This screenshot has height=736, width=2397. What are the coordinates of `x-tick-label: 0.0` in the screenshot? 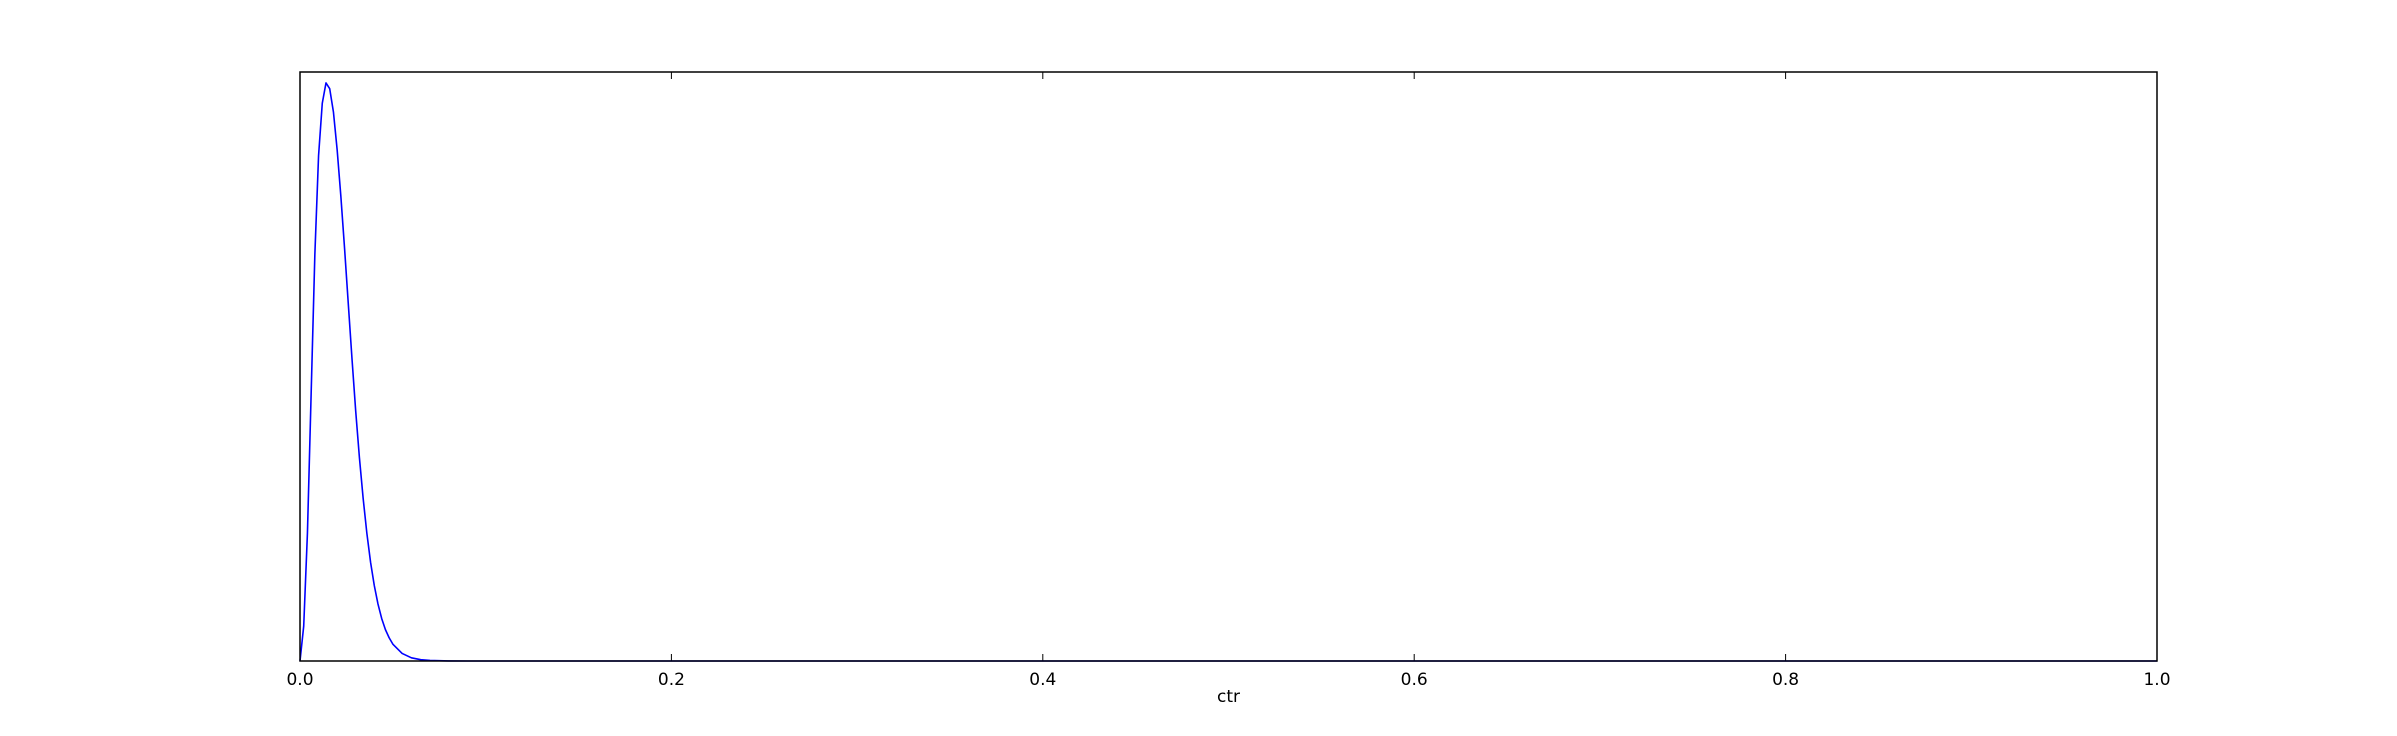 It's located at (299, 680).